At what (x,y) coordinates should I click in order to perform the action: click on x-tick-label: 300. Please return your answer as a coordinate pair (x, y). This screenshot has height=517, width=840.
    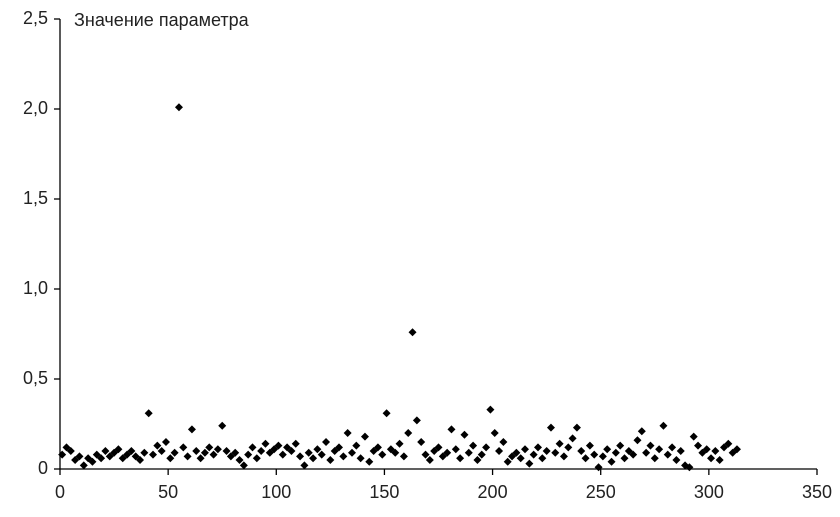
    Looking at the image, I should click on (709, 492).